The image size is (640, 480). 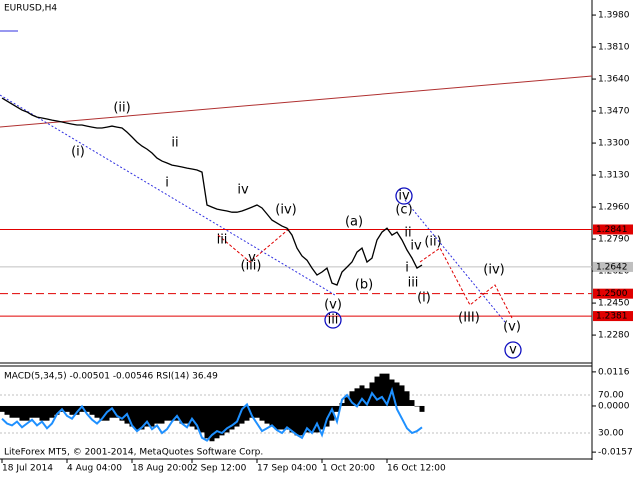 What do you see at coordinates (614, 48) in the screenshot?
I see `y-tick-label: 1.3810` at bounding box center [614, 48].